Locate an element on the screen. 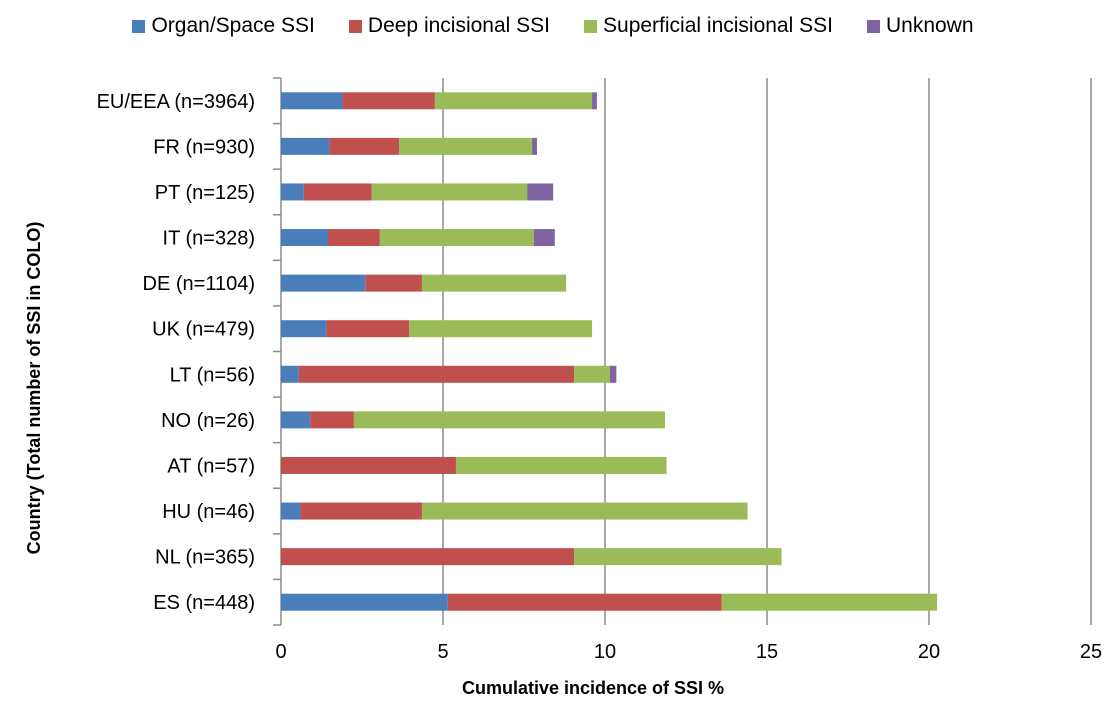  category-label: ES (n=448) is located at coordinates (204, 603).